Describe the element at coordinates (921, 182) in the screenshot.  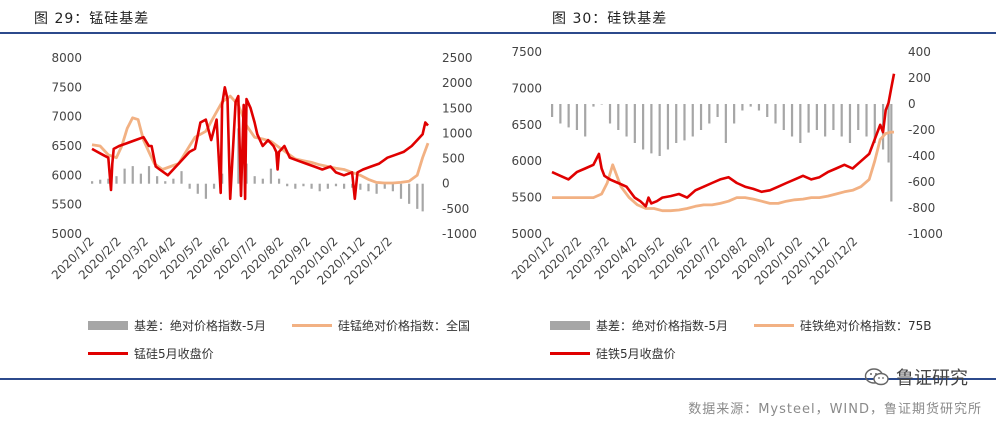
I see `y-right-tick-label: -600` at that location.